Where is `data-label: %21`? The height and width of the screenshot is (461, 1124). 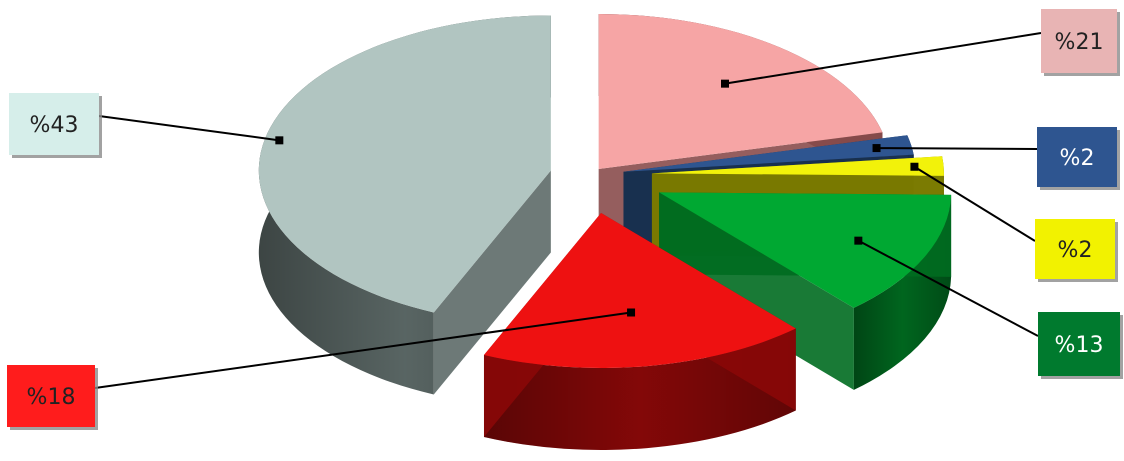
data-label: %21 is located at coordinates (1079, 41).